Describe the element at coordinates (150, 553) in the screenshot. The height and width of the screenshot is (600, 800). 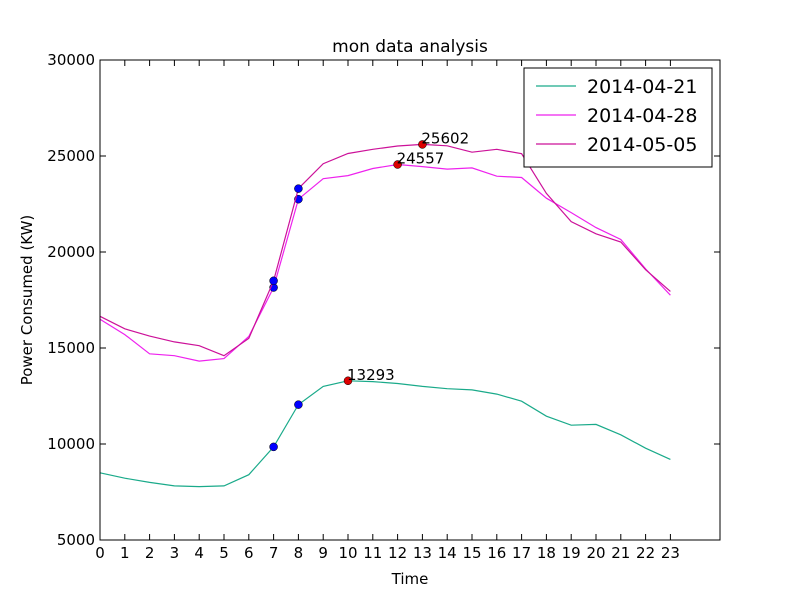
I see `x-tick-label: 2` at that location.